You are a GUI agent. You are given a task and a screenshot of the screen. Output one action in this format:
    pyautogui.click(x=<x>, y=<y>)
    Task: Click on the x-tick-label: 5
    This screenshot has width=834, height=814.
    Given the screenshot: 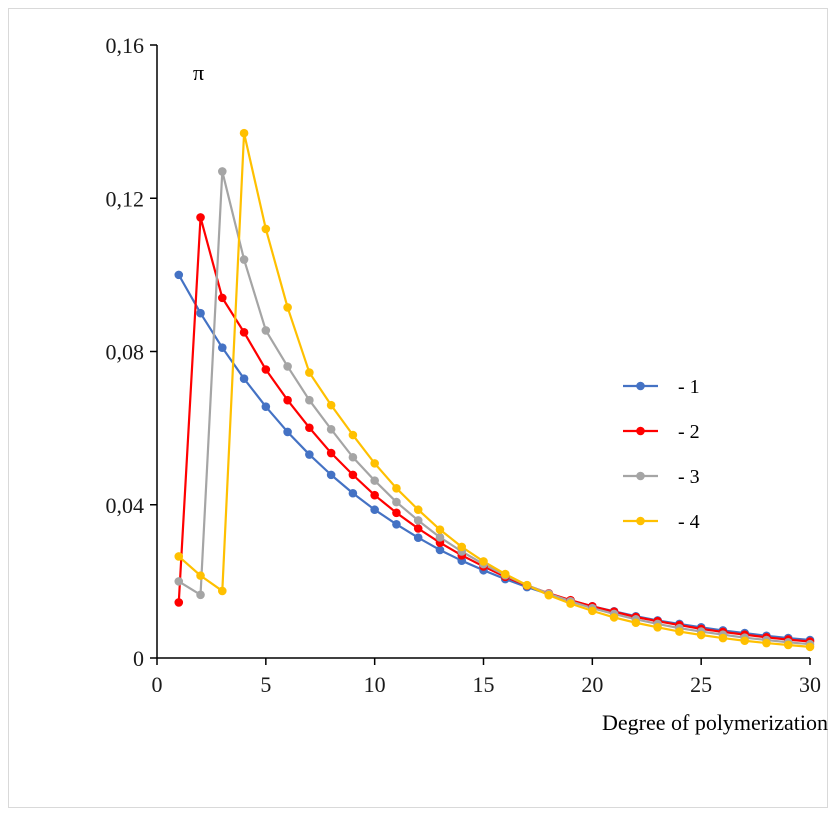 What is the action you would take?
    pyautogui.click(x=265, y=684)
    